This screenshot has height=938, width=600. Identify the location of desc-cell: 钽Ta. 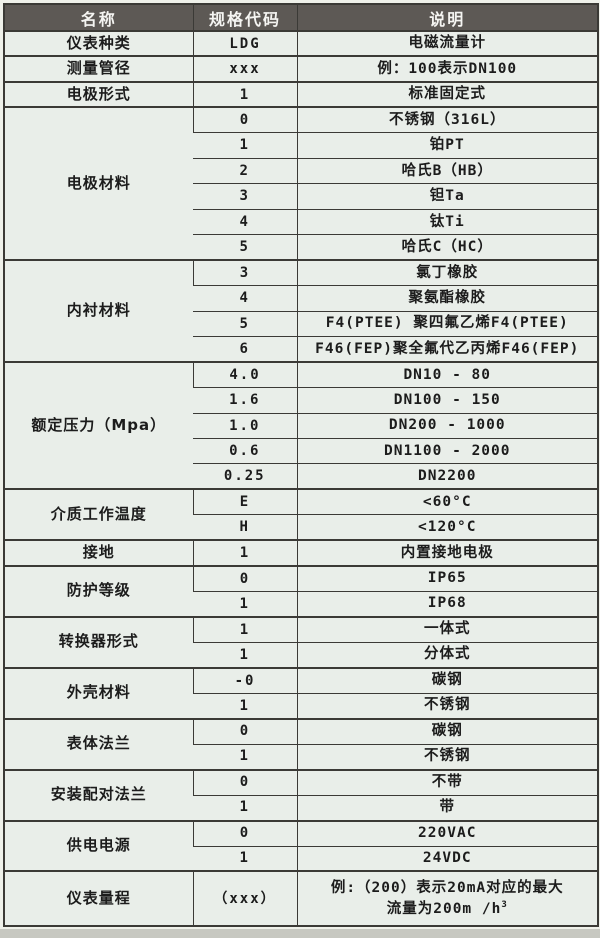
(447, 196).